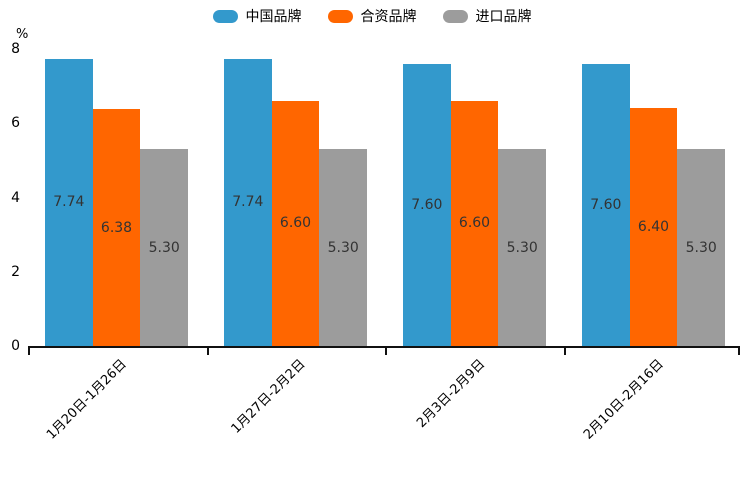 This screenshot has width=744, height=496. I want to click on bar-joint-venture-brand: 6.40, so click(653, 227).